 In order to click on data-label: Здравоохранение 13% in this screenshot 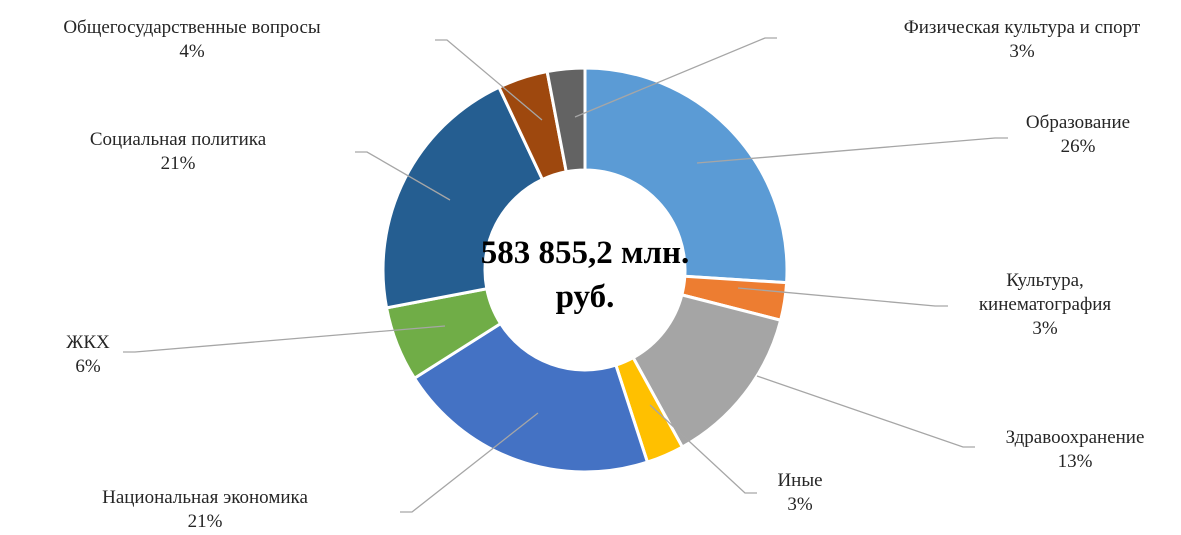, I will do `click(1075, 450)`.